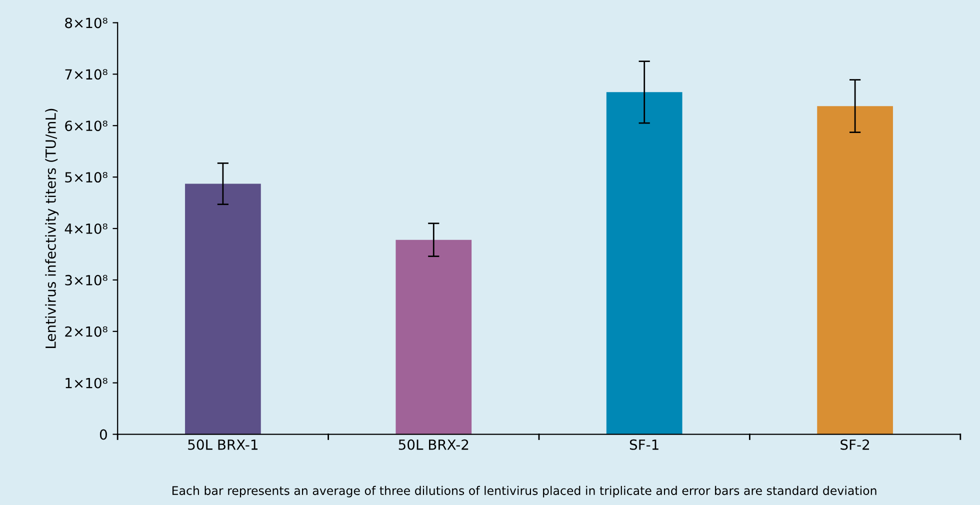 This screenshot has width=980, height=505. I want to click on x-tick-label: SF-1, so click(644, 444).